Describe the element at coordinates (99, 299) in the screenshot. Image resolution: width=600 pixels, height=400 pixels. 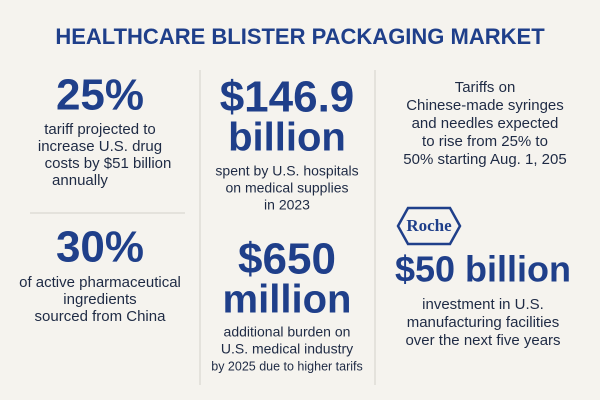
I see `stat-text: ingredients` at that location.